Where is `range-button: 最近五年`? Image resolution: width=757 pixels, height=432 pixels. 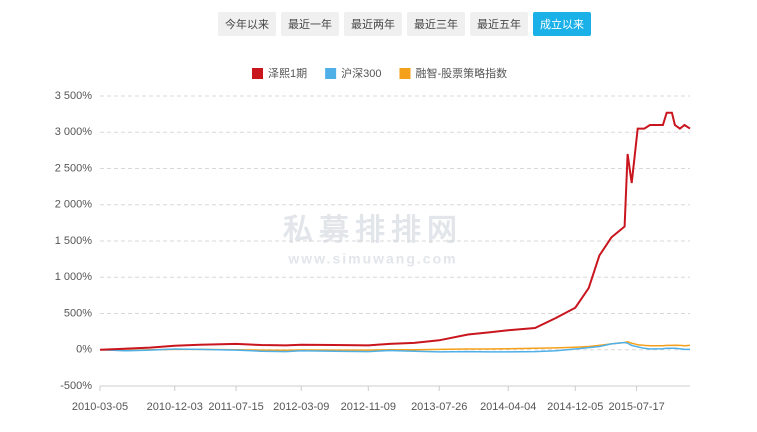
range-button: 最近五年 is located at coordinates (499, 24).